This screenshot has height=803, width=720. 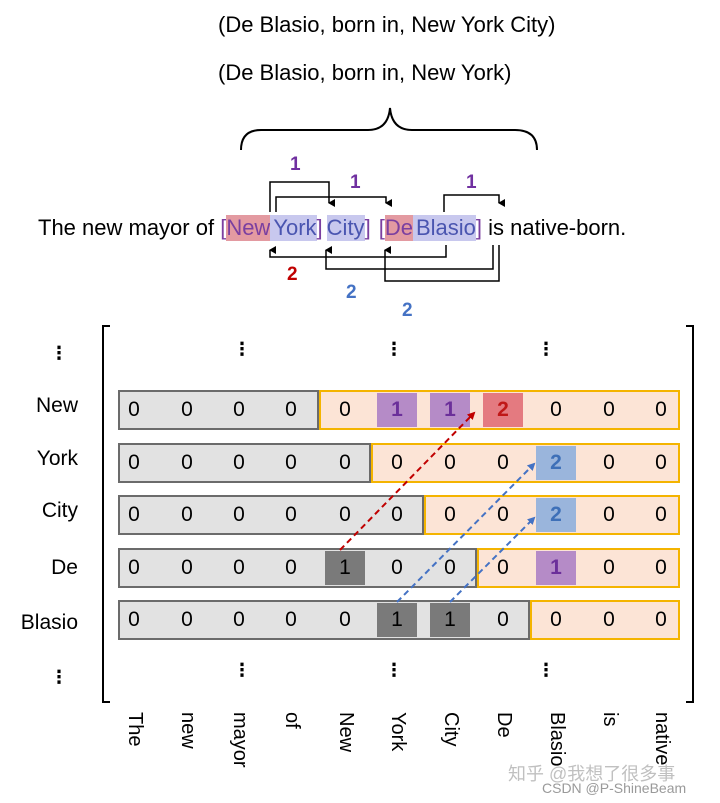 I want to click on arrow-red-de-new, so click(x=407, y=481).